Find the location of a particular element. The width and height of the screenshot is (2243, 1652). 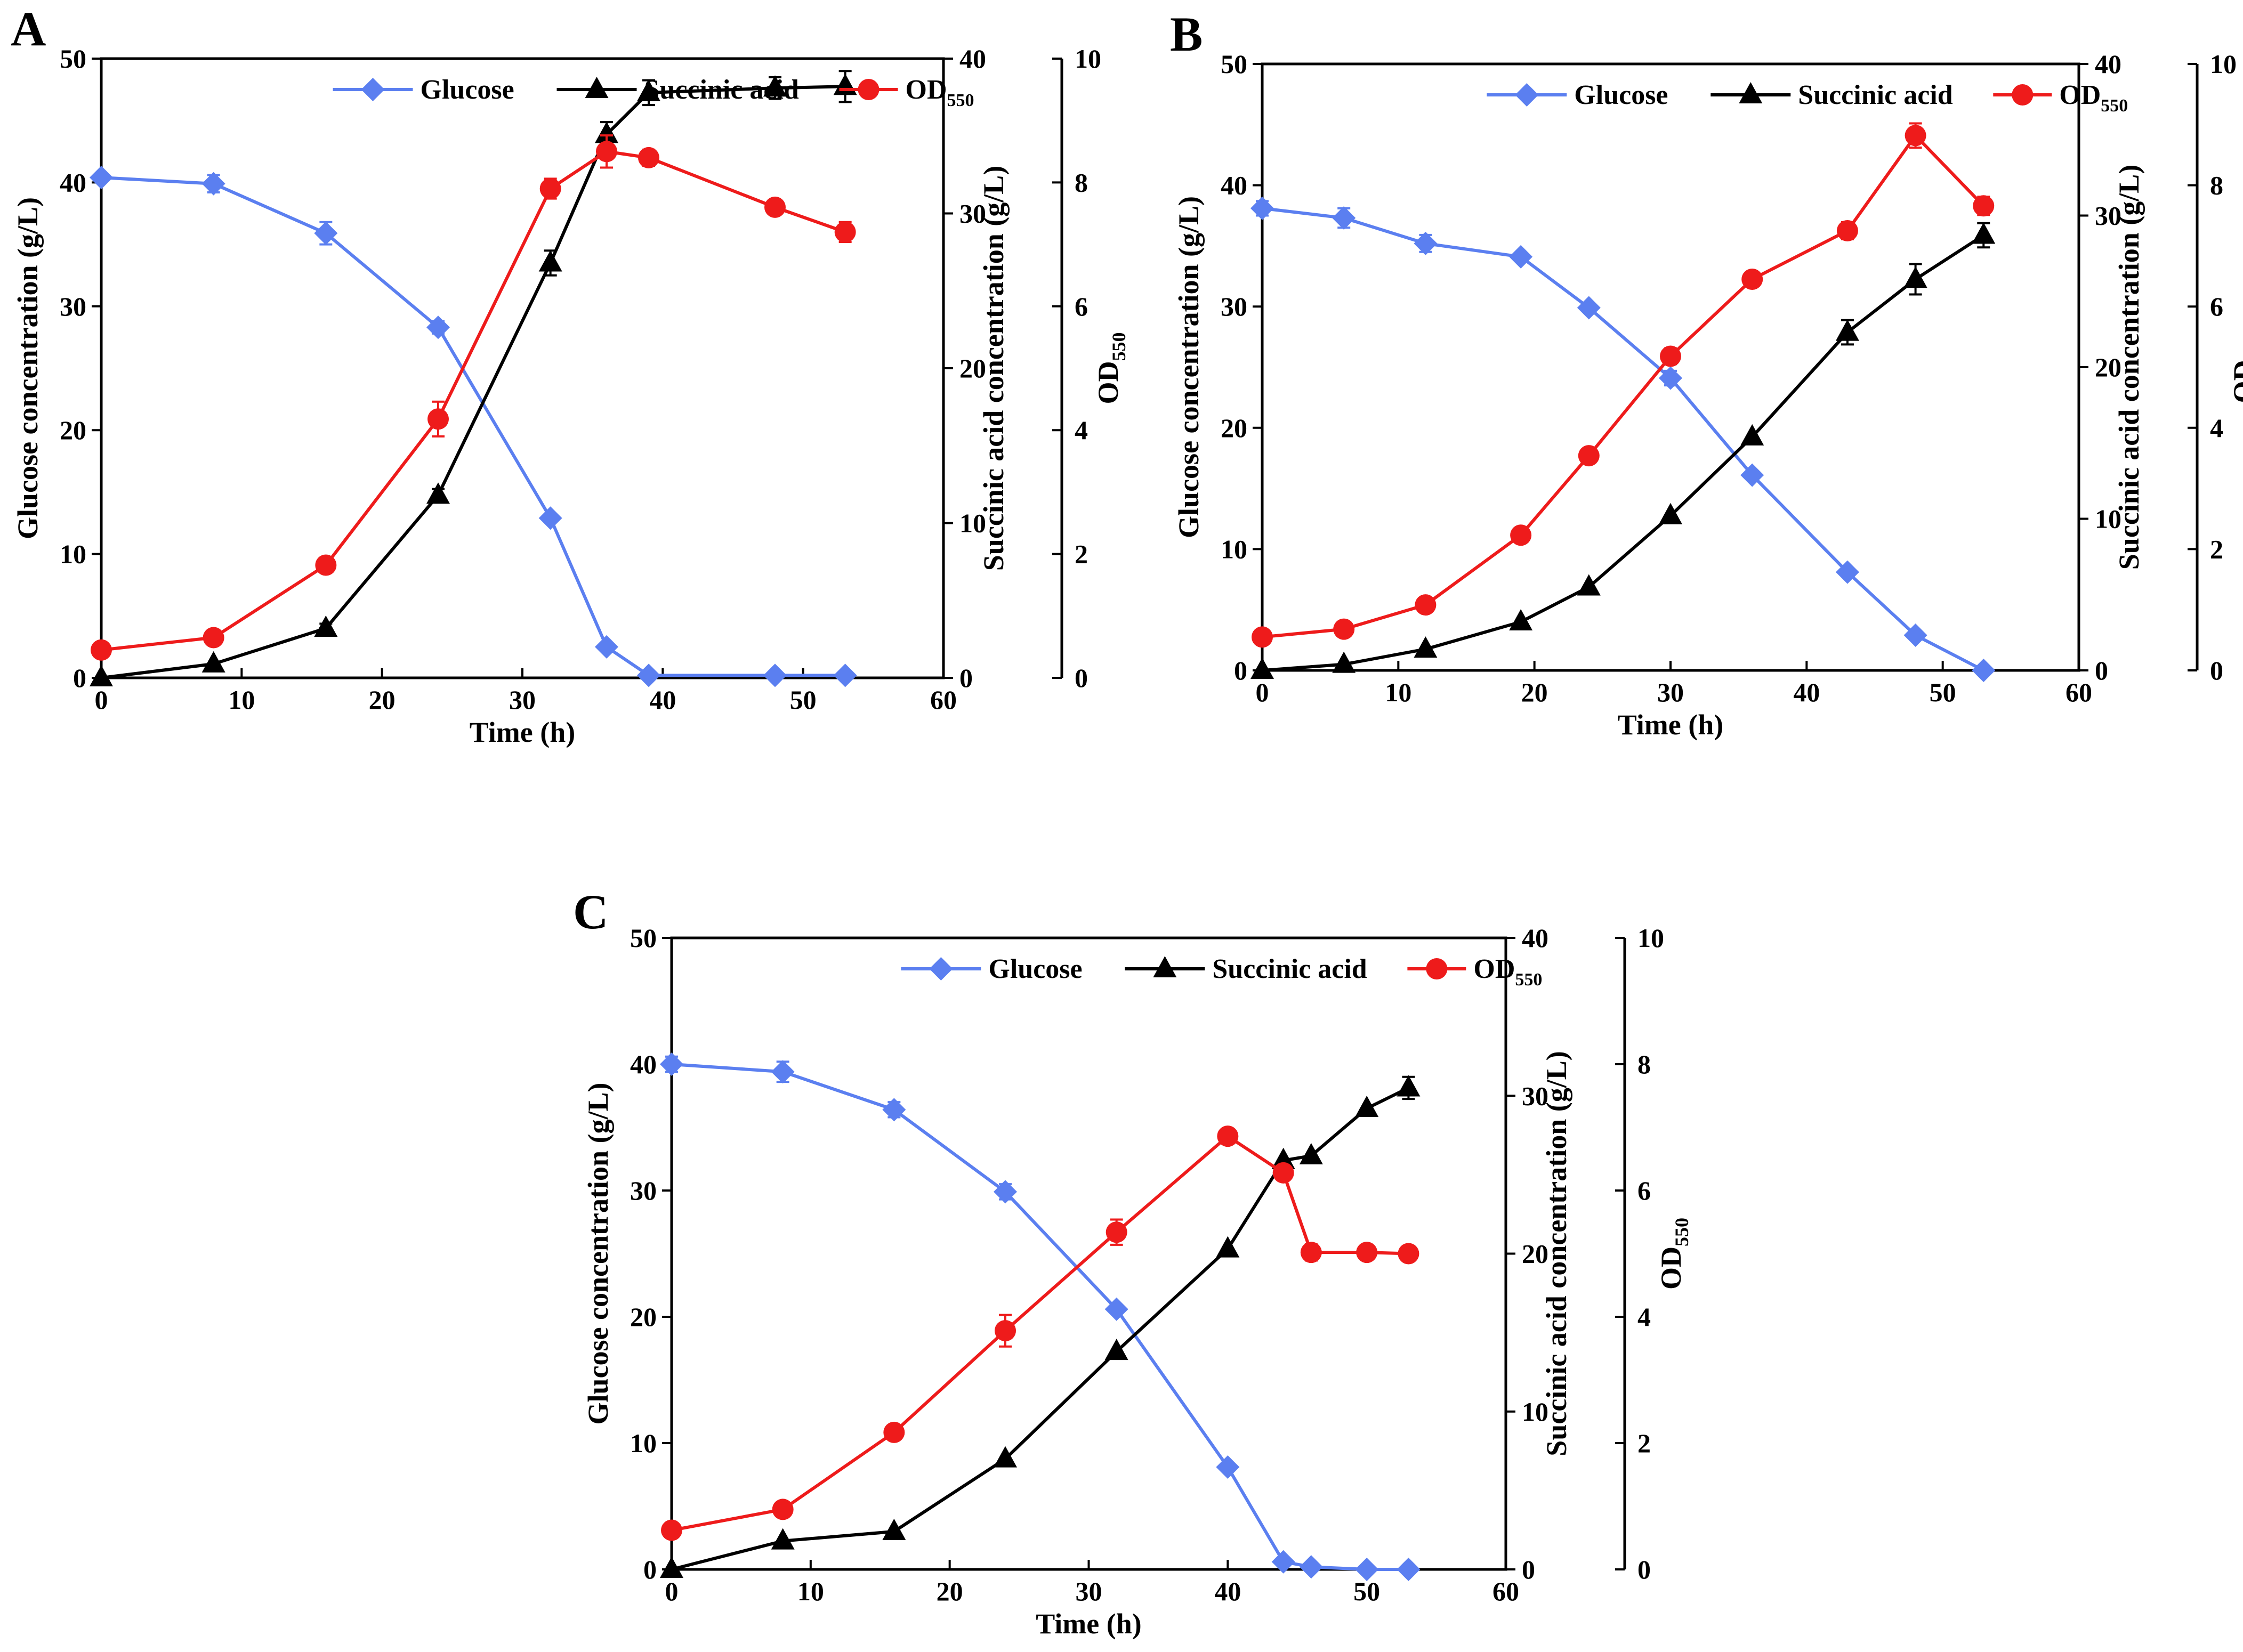

legend-label-text: Glucose is located at coordinates (1035, 969).